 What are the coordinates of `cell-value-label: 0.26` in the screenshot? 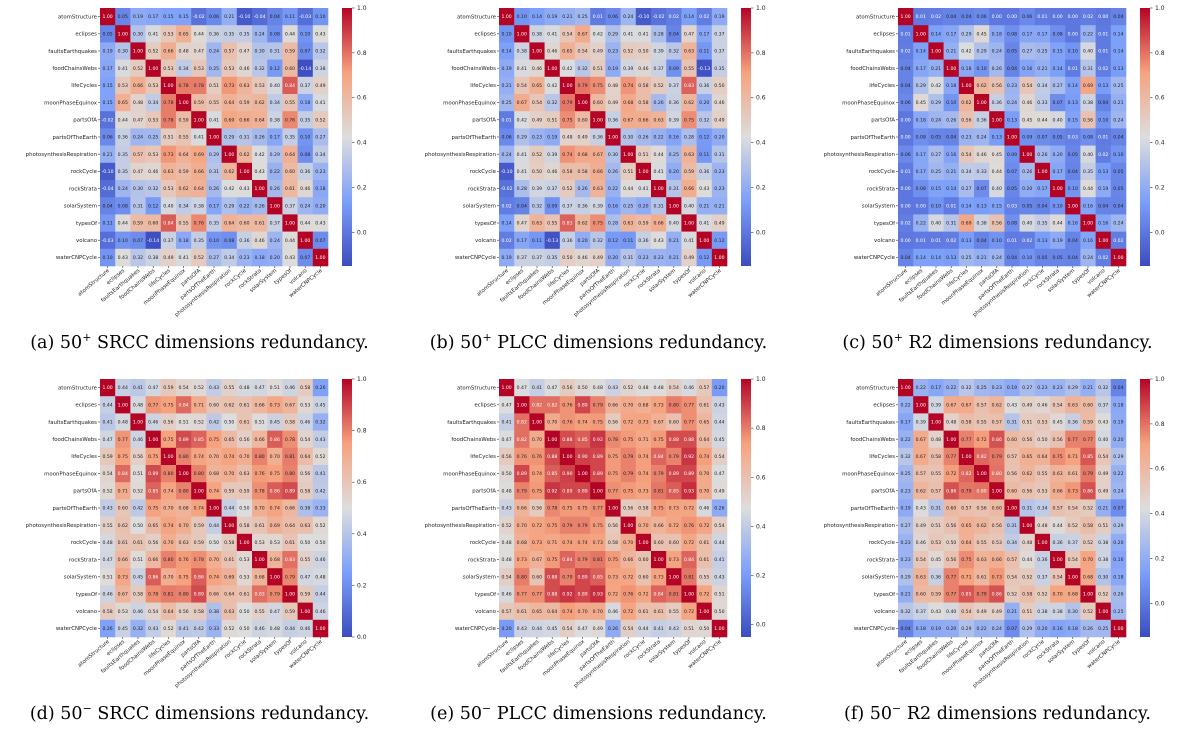 It's located at (275, 189).